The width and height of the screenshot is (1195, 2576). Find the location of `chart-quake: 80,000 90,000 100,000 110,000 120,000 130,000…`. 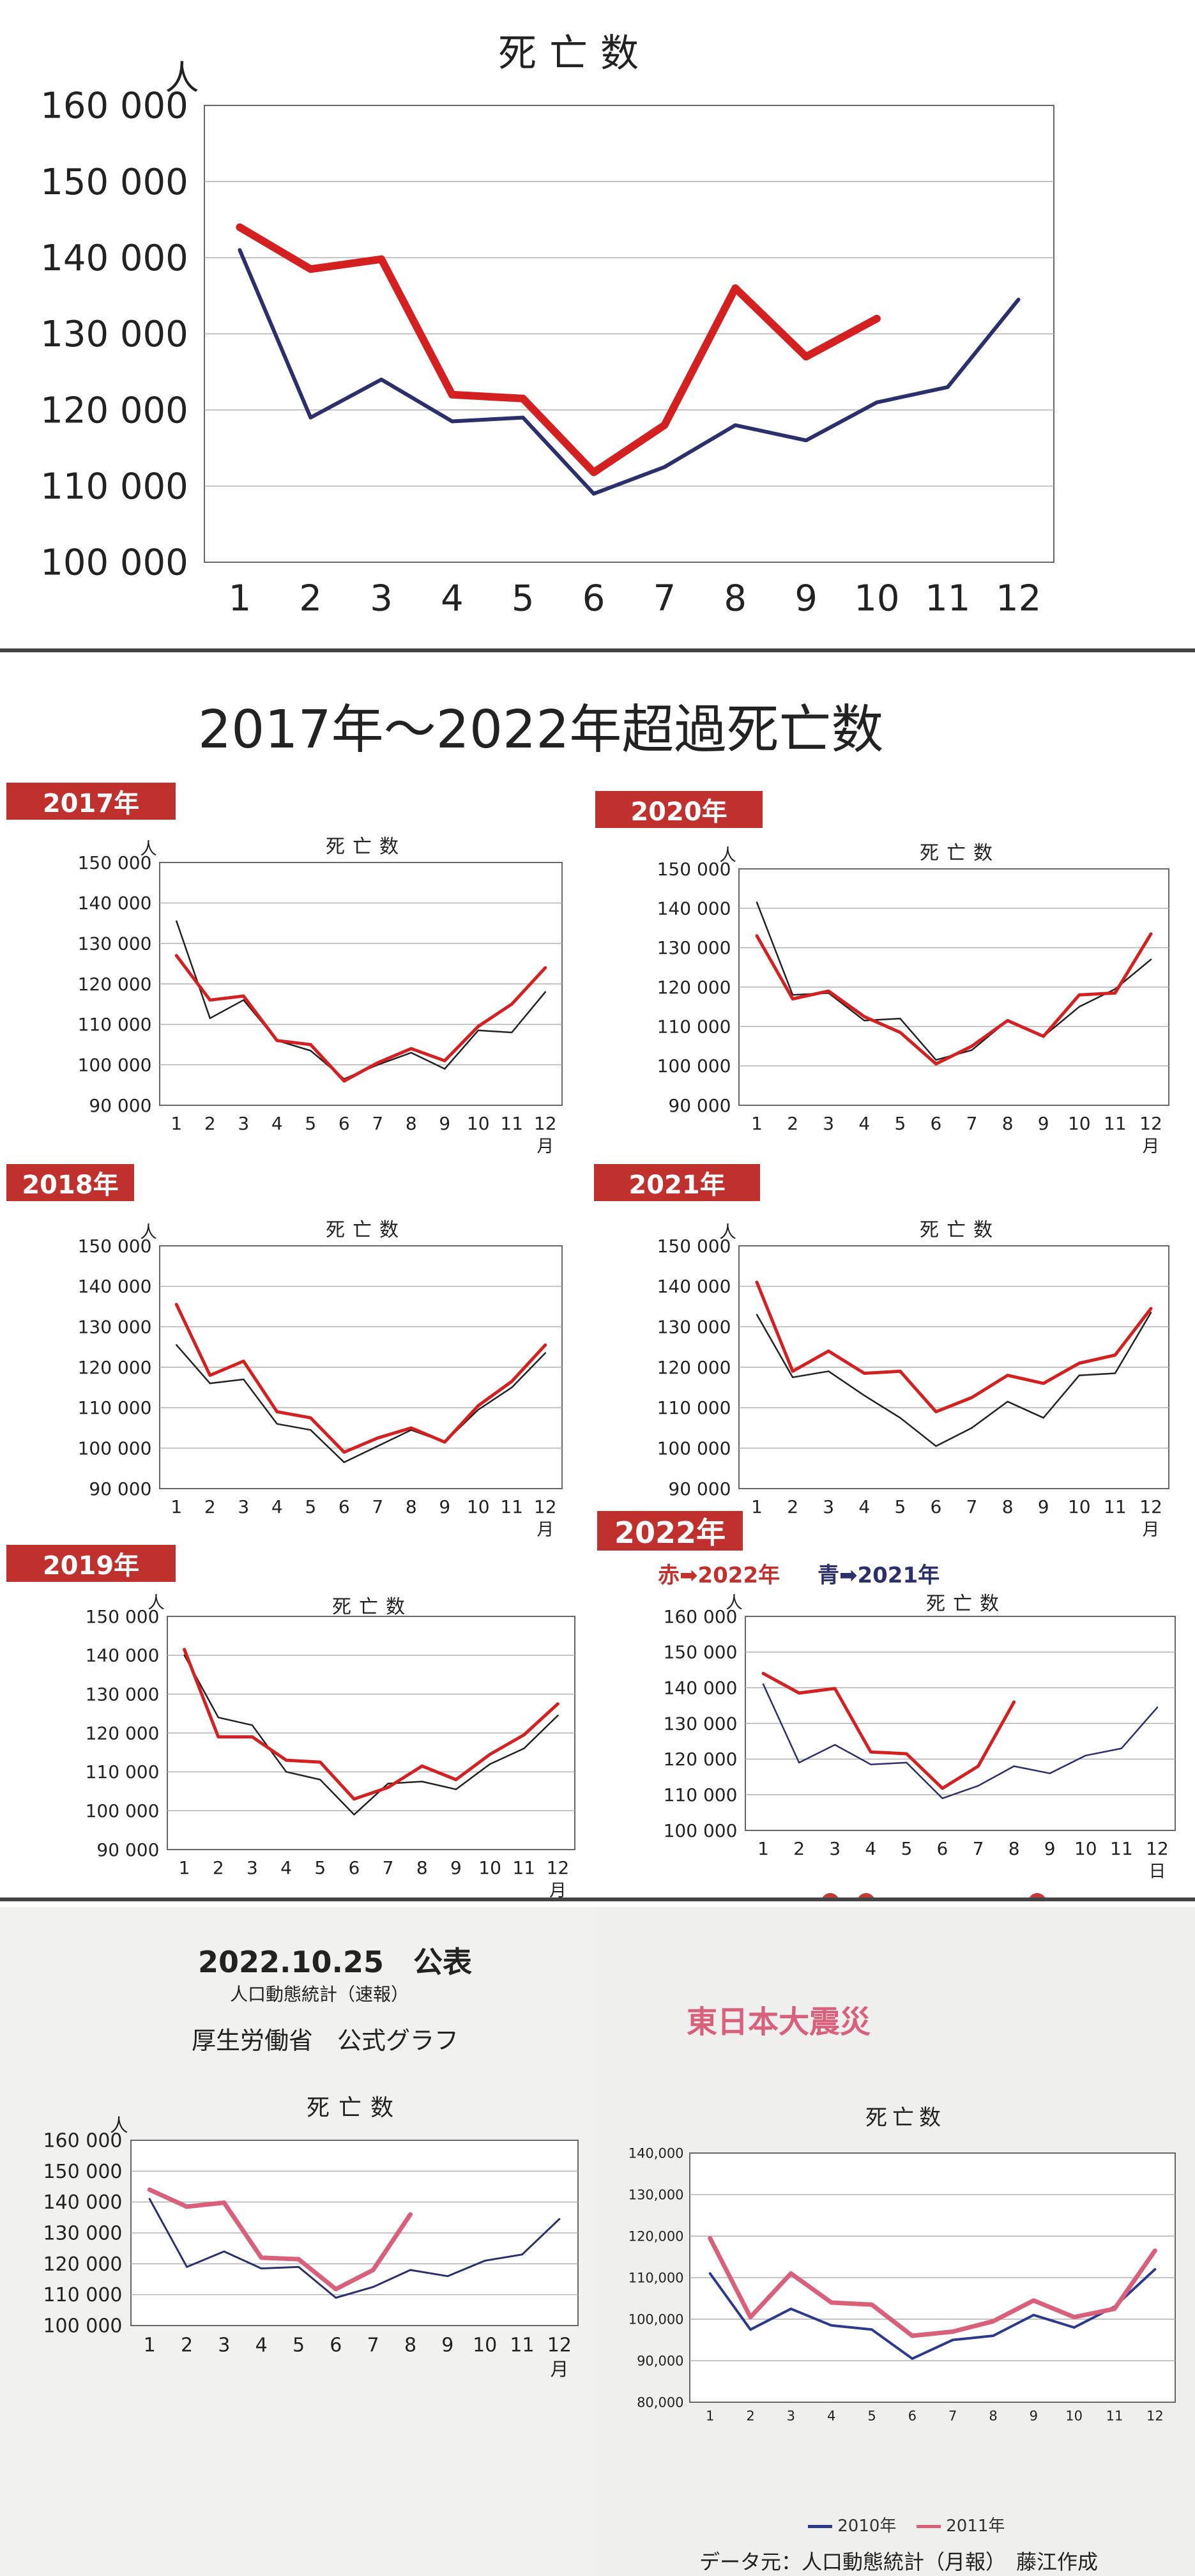

chart-quake: 80,000 90,000 100,000 110,000 120,000 130,000… is located at coordinates (902, 2284).